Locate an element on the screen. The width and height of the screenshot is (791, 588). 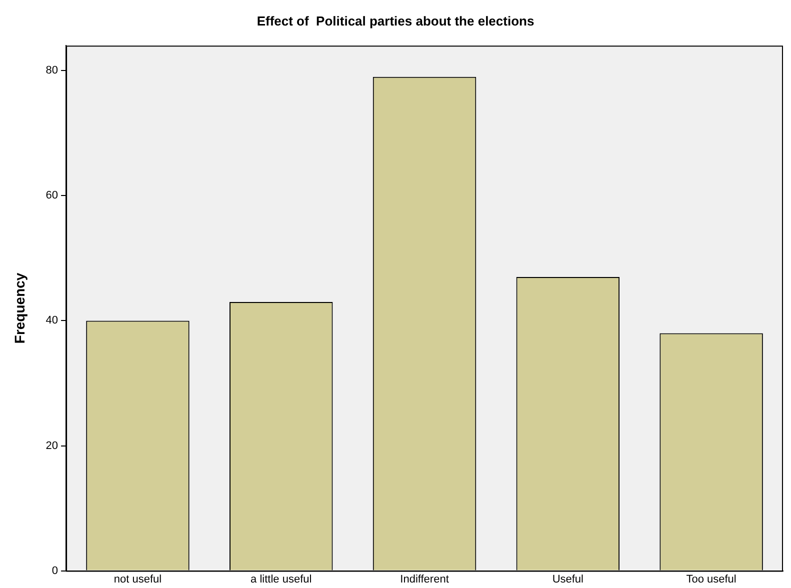
y-tick-label: 80 is located at coordinates (52, 70).